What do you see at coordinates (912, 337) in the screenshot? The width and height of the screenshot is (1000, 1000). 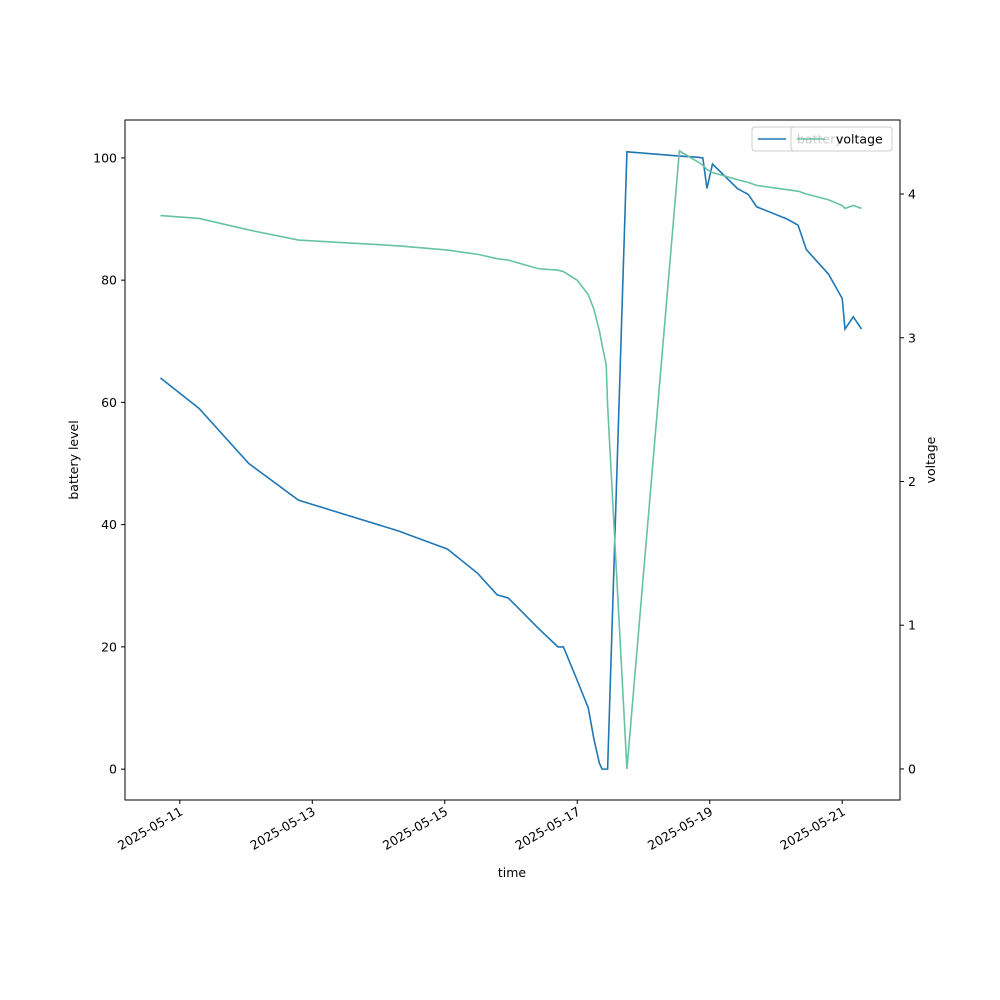 I see `y2-tick-label: 3` at bounding box center [912, 337].